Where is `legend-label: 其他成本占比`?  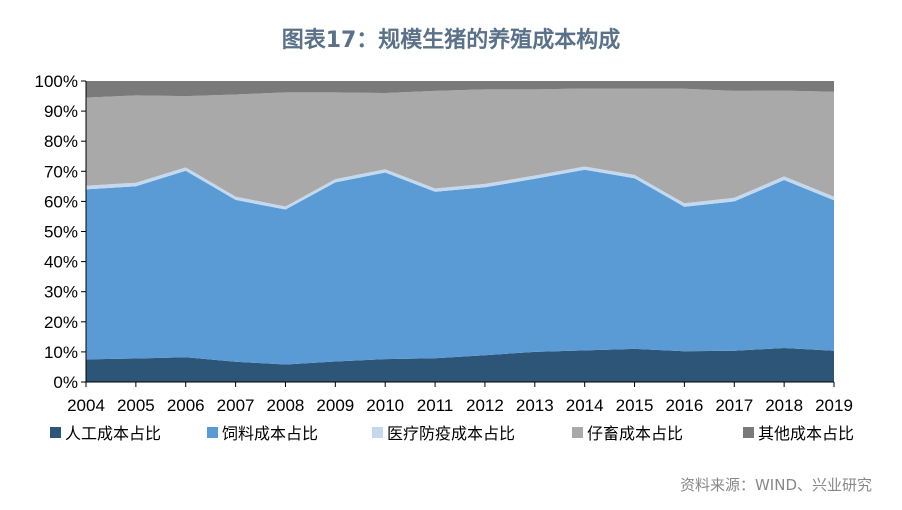 legend-label: 其他成本占比 is located at coordinates (806, 433).